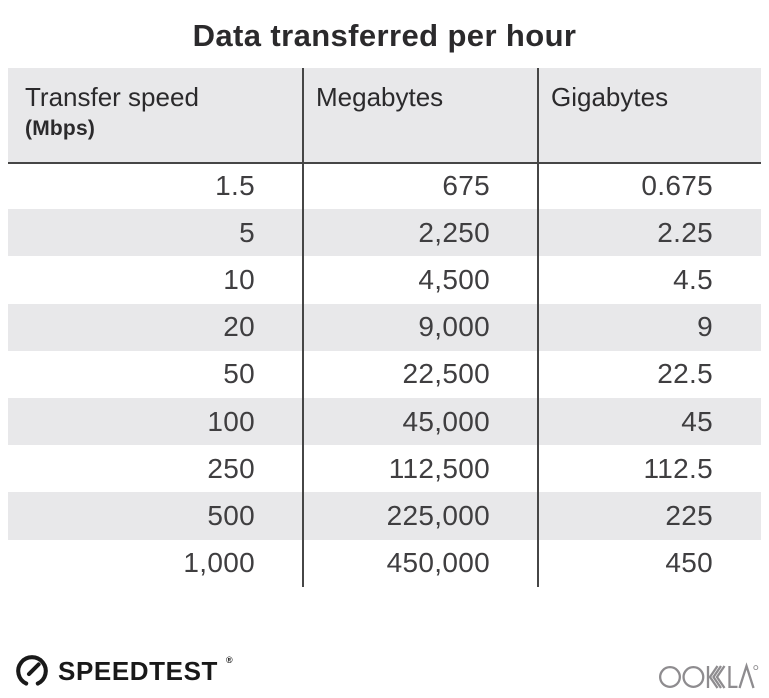  Describe the element at coordinates (384, 35) in the screenshot. I see `page-title: Data transferred per hour` at that location.